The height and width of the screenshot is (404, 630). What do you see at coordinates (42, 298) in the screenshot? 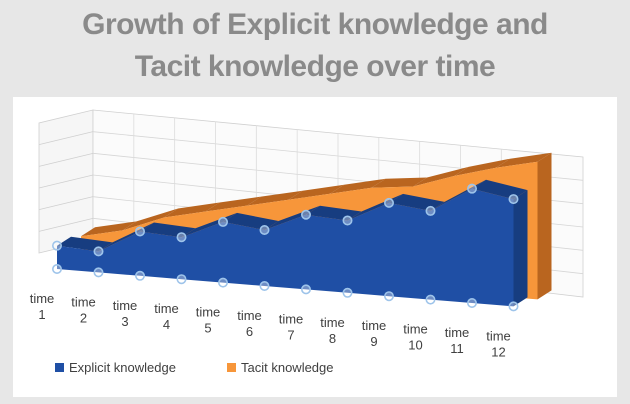
I see `x-tick-label-1: time` at bounding box center [42, 298].